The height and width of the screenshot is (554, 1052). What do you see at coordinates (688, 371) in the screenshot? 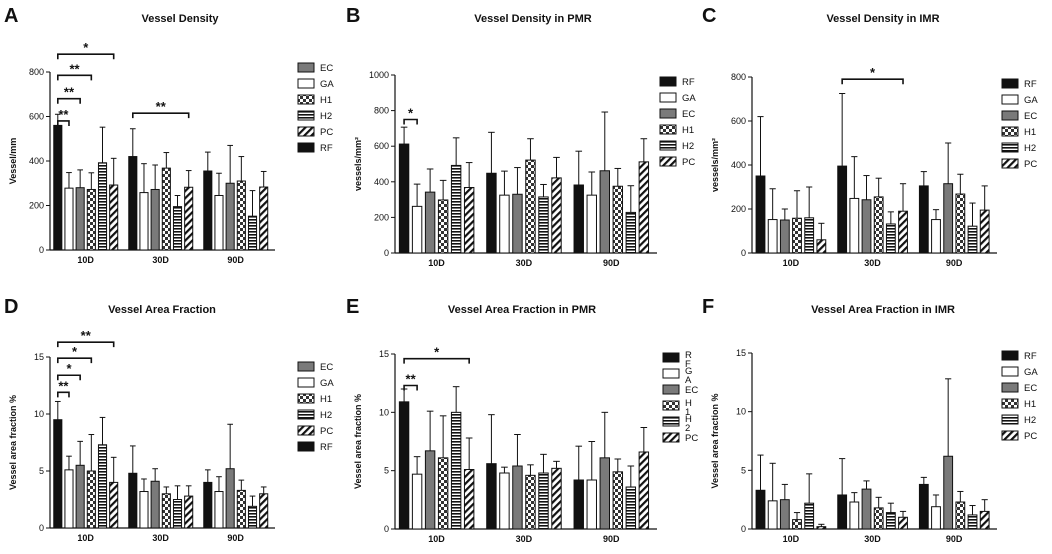
I see `legend-label-line: G` at bounding box center [688, 371].